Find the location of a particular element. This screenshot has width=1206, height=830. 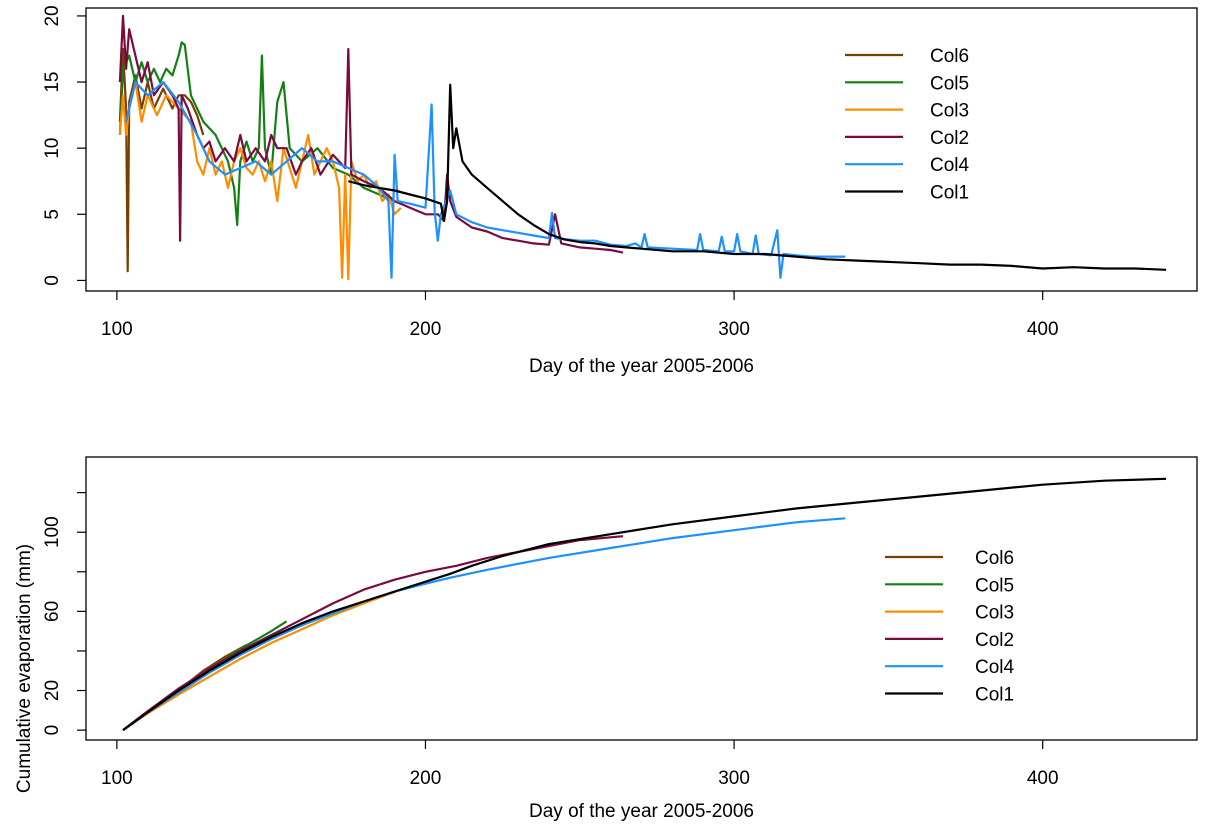

series-line-col4 is located at coordinates (485, 179).